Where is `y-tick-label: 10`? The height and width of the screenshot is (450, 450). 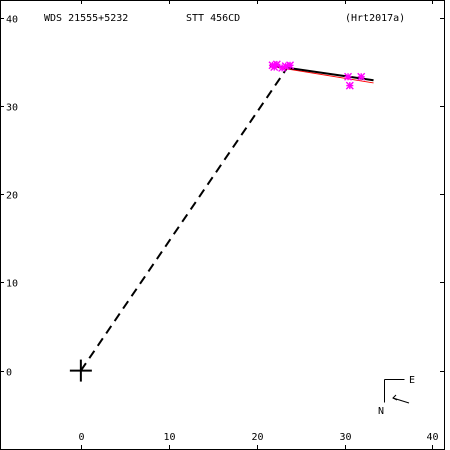
y-tick-label: 10 is located at coordinates (12, 284).